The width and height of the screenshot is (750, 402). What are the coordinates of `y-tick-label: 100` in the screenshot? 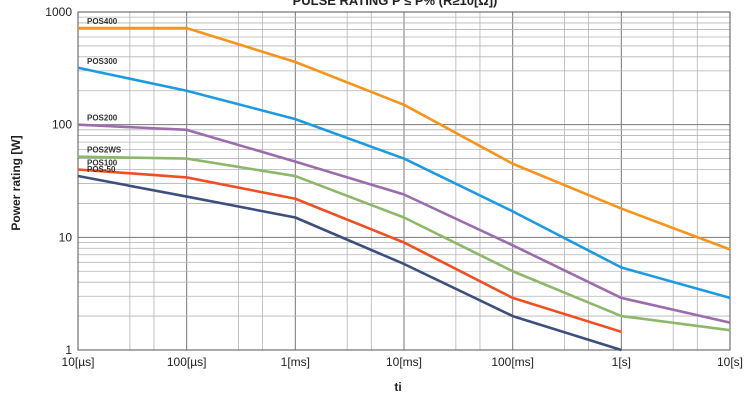 It's located at (62, 125).